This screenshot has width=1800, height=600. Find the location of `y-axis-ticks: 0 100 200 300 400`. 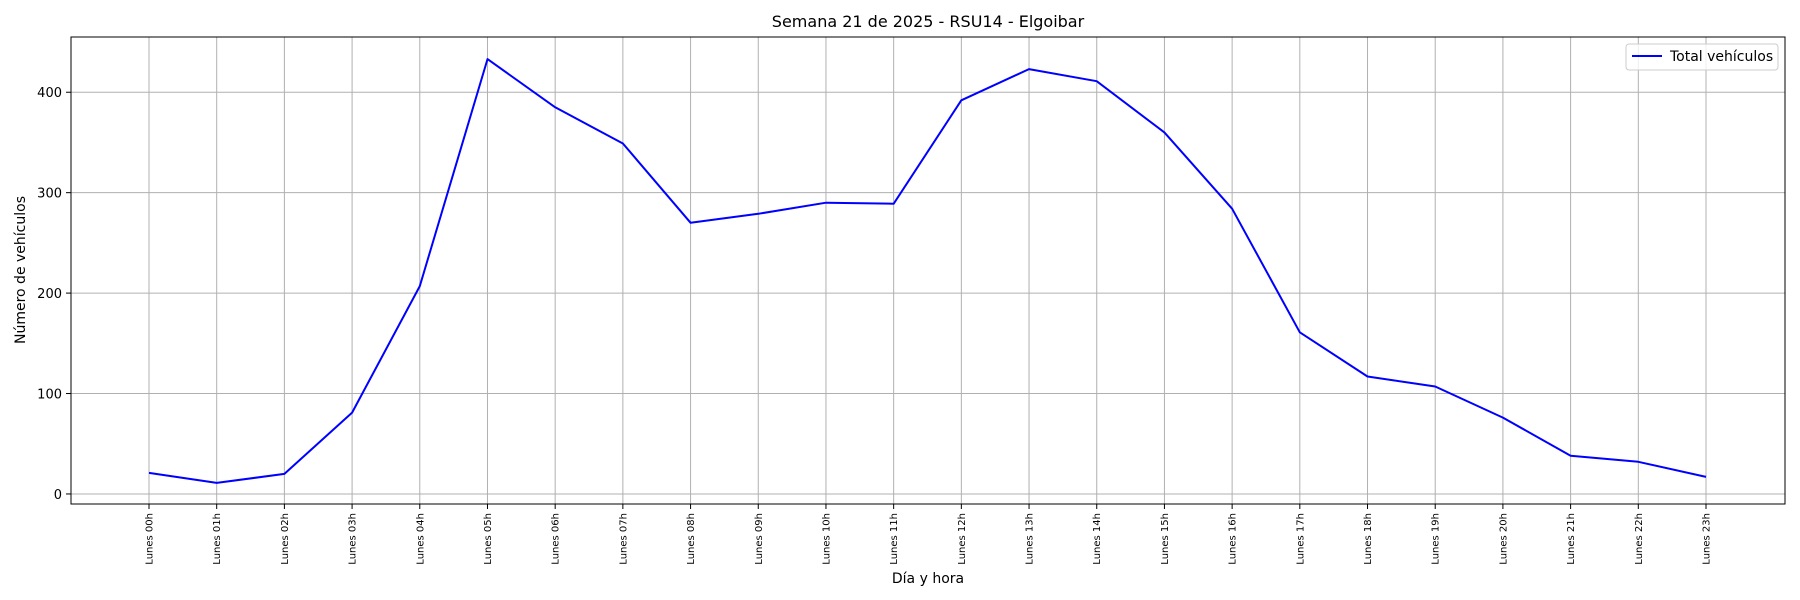

y-axis-ticks: 0 100 200 300 400 is located at coordinates (54, 294).